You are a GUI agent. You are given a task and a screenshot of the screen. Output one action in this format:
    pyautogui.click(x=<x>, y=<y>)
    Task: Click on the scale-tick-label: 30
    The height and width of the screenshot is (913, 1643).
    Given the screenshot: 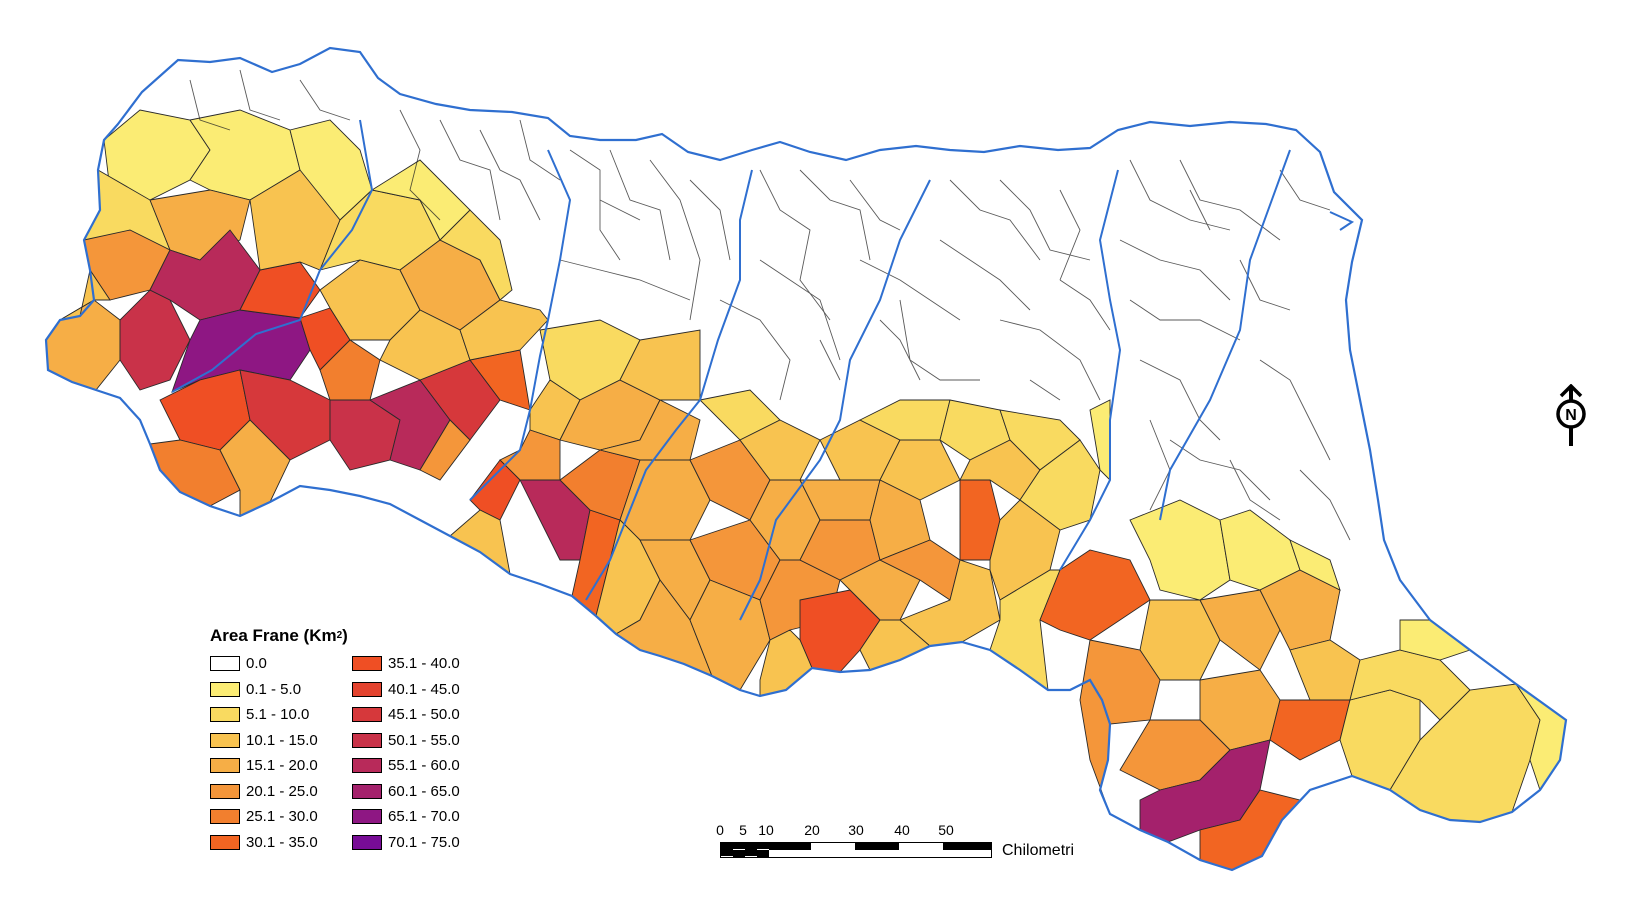 What is the action you would take?
    pyautogui.click(x=856, y=830)
    